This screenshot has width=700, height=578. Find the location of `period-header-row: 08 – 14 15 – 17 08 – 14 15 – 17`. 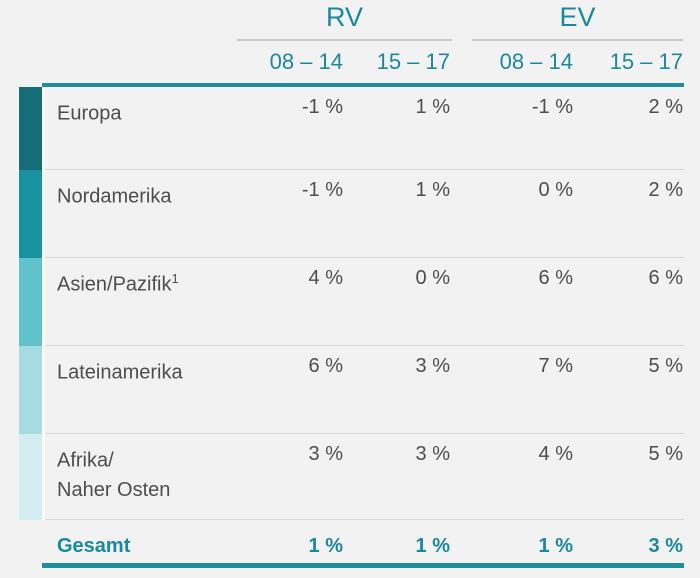

period-header-row: 08 – 14 15 – 17 08 – 14 15 – 17 is located at coordinates (364, 62).